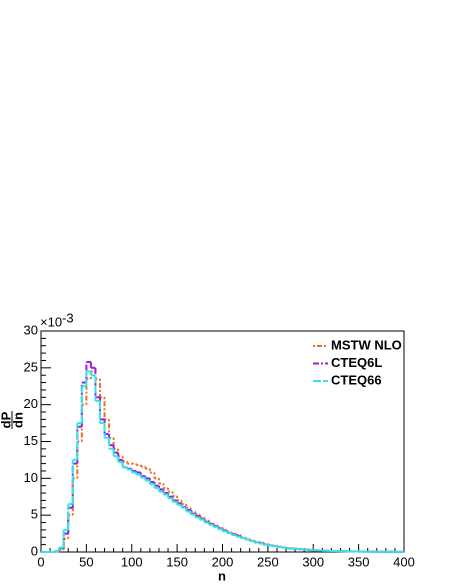 The height and width of the screenshot is (587, 454). What do you see at coordinates (356, 362) in the screenshot?
I see `legend-label: CTEQ6L` at bounding box center [356, 362].